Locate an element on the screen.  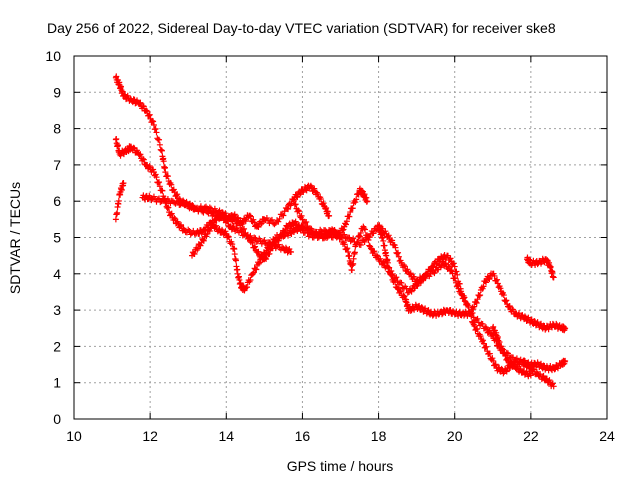
x-tick-label: 12 is located at coordinates (150, 436).